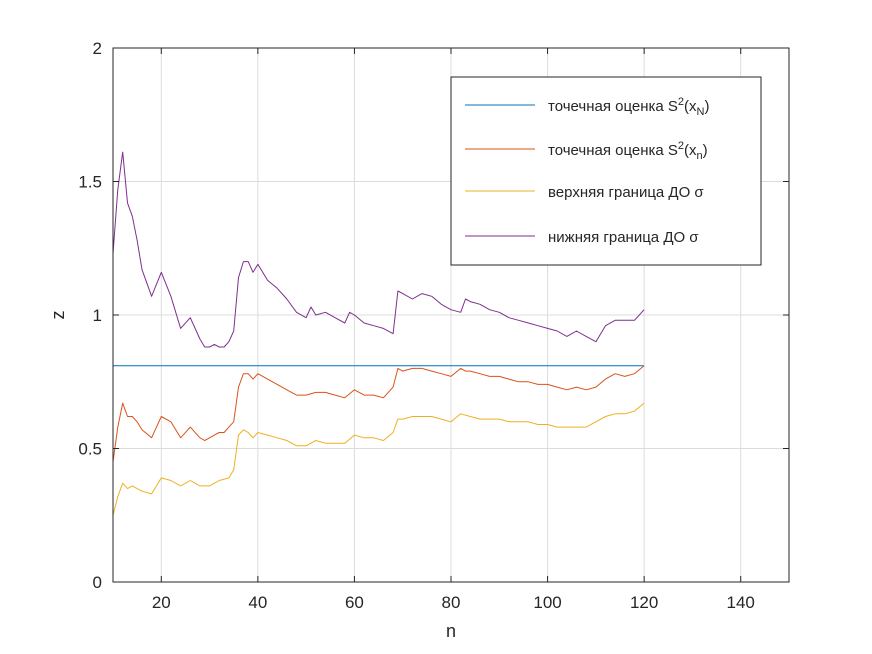 The width and height of the screenshot is (872, 654). What do you see at coordinates (681, 102) in the screenshot?
I see `legend-entry-series-1-sup: 2` at bounding box center [681, 102].